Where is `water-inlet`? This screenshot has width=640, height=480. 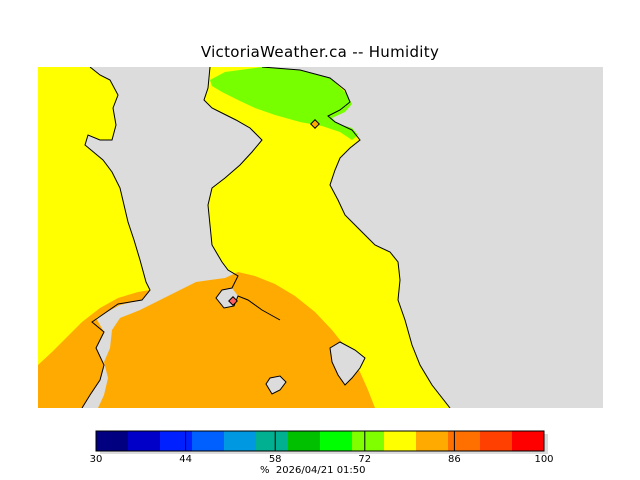 water-inlet is located at coordinates (347, 363).